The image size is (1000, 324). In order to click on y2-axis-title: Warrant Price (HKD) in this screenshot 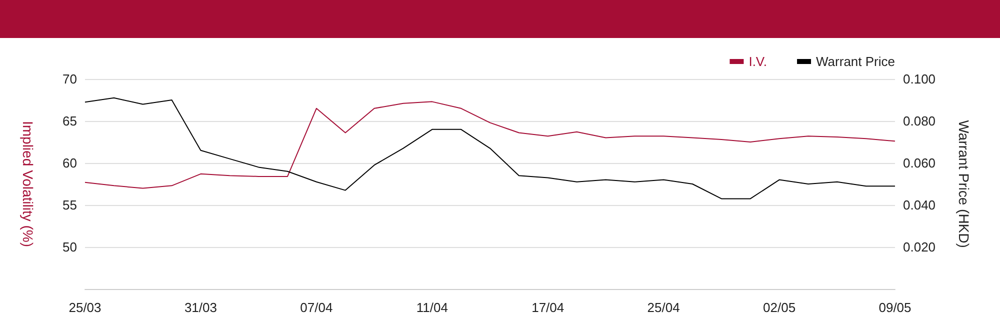, I will do `click(964, 184)`.